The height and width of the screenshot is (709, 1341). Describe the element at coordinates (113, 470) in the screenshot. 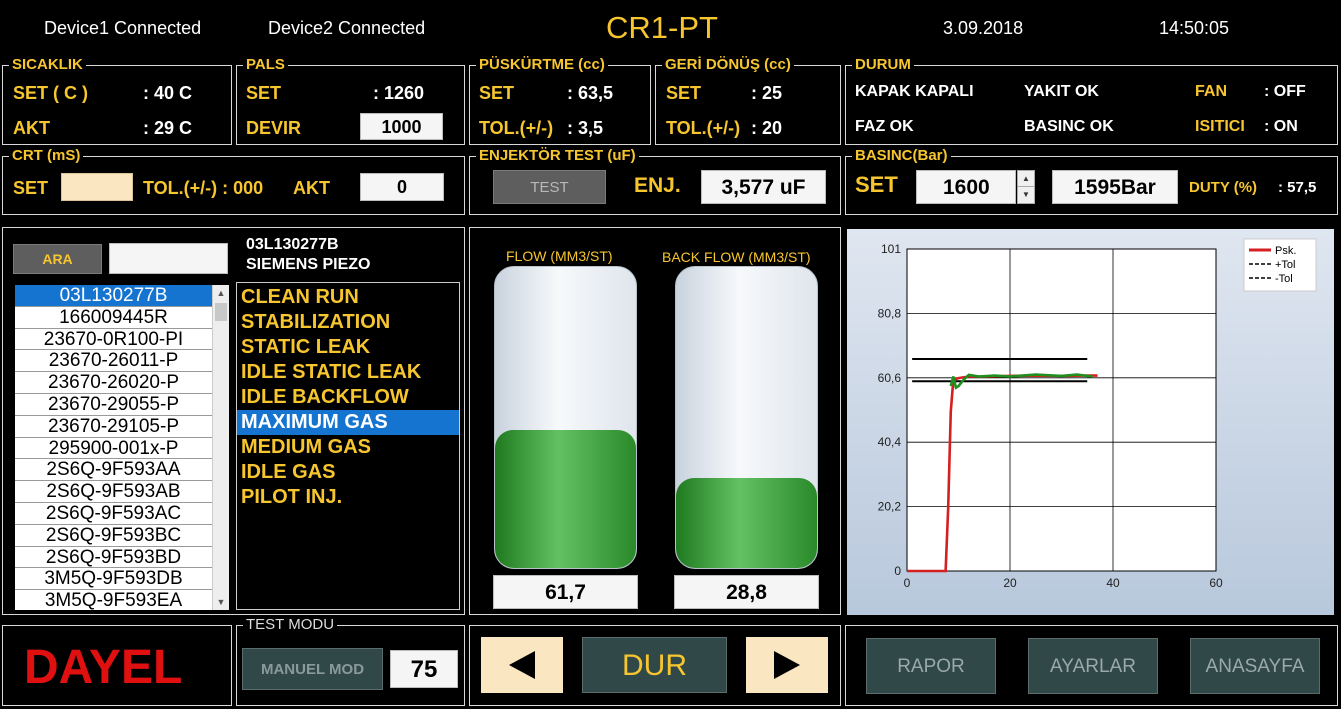

I see `injector-list-item: 2S6Q-9F593AA` at that location.